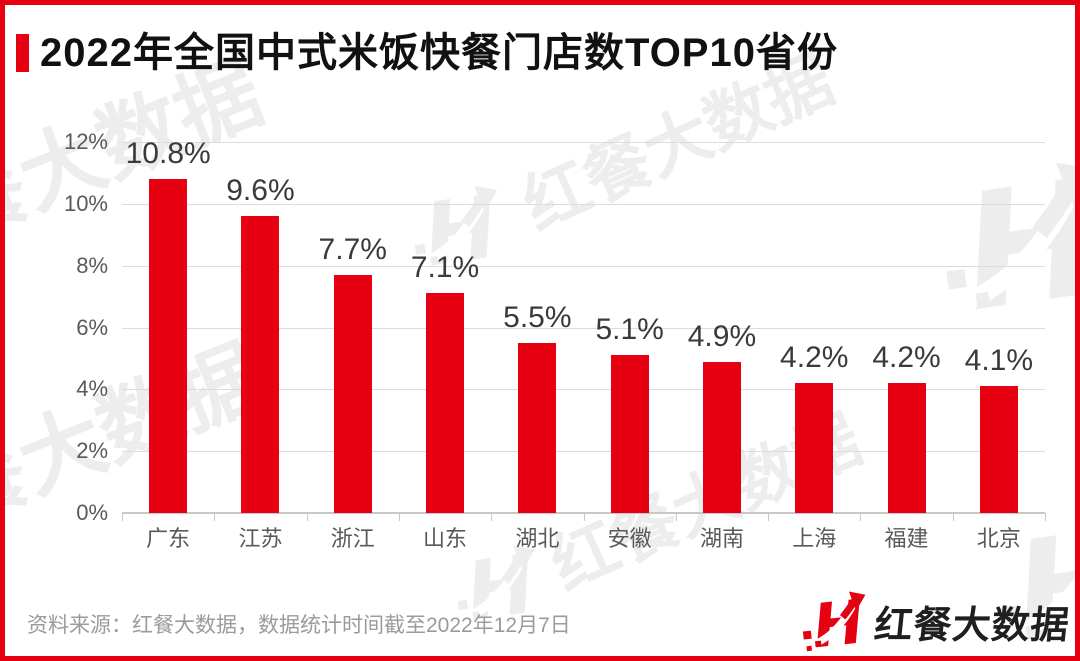 The image size is (1080, 661). What do you see at coordinates (260, 364) in the screenshot?
I see `bar-江苏` at bounding box center [260, 364].